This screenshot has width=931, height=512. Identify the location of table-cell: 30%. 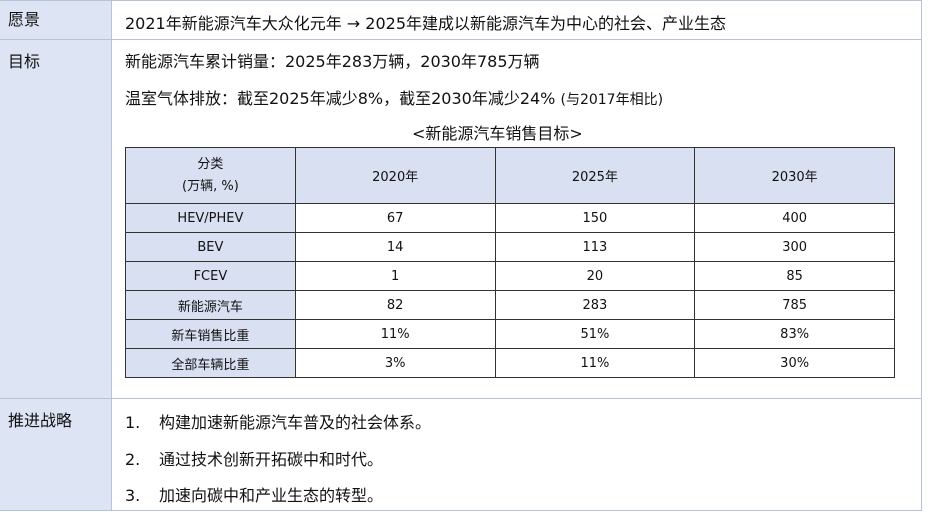
(794, 363).